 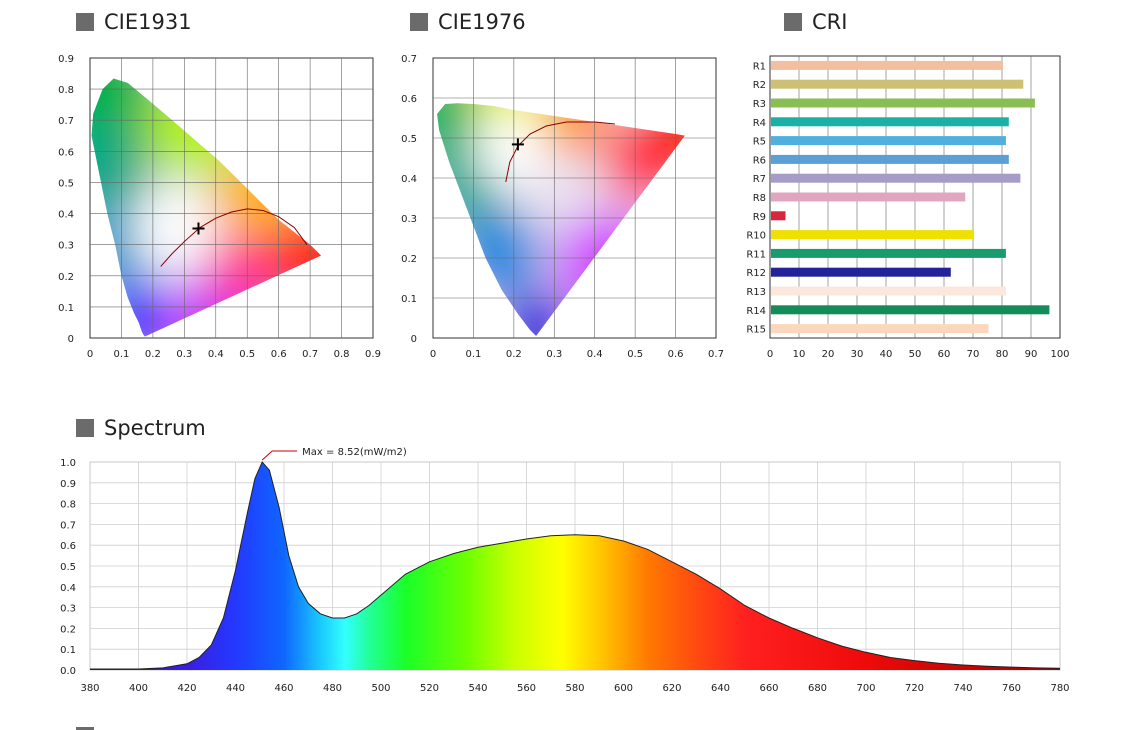 I want to click on x-tick-label: 620, so click(x=671, y=688).